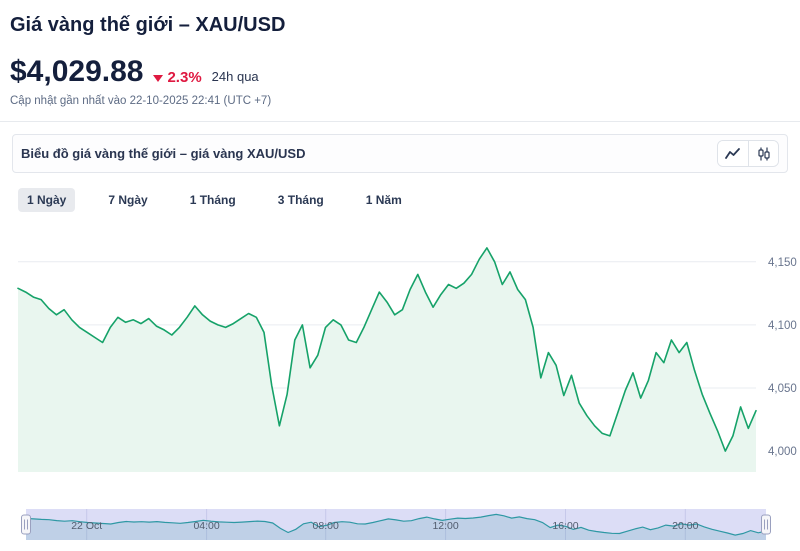 This screenshot has width=800, height=551. What do you see at coordinates (782, 452) in the screenshot?
I see `y-axis-label: 4,000` at bounding box center [782, 452].